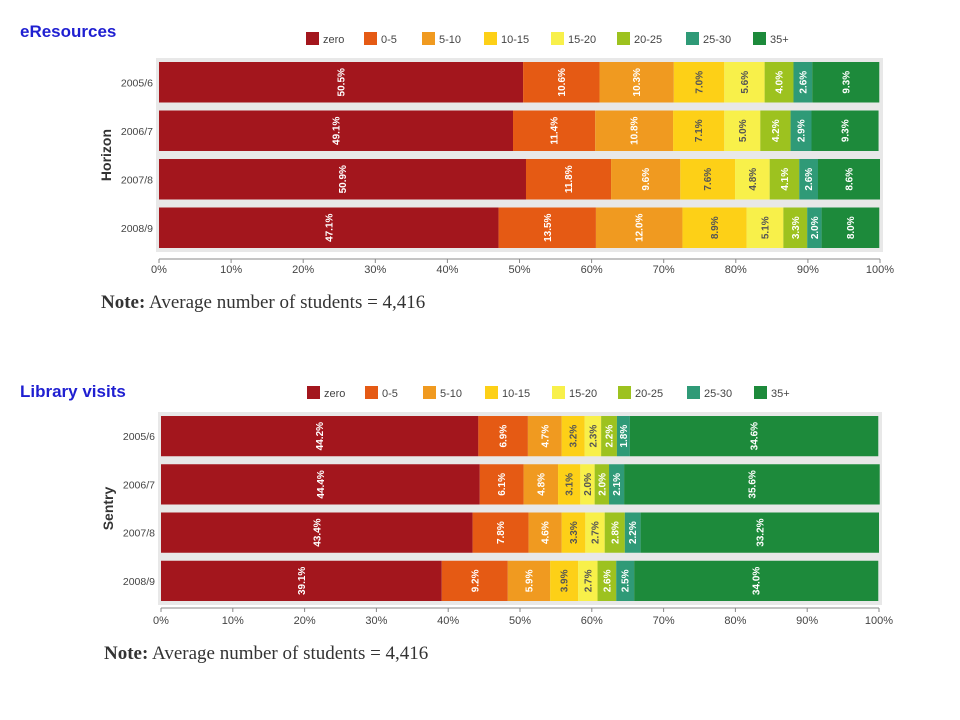 This screenshot has height=720, width=960. I want to click on data-label-2005-6-10-15: 7.0%, so click(700, 82).